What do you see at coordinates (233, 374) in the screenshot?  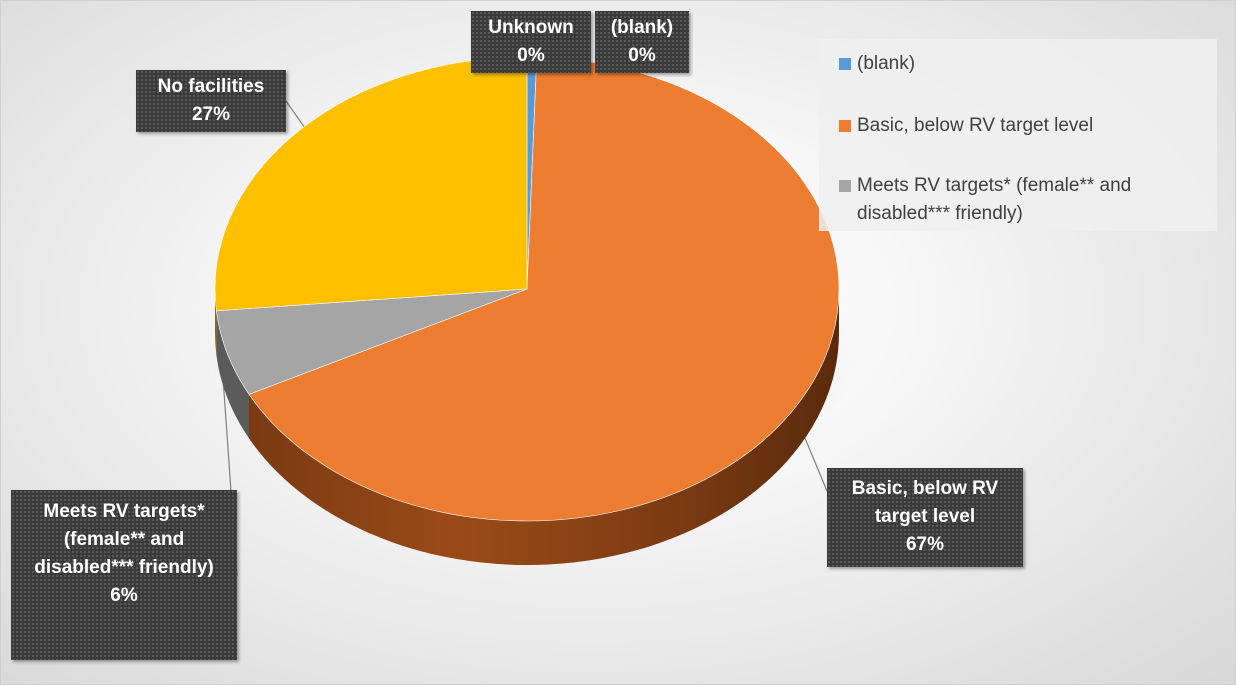 I see `pie-side-meets-rv-targets-female-and-disabled-friendly` at bounding box center [233, 374].